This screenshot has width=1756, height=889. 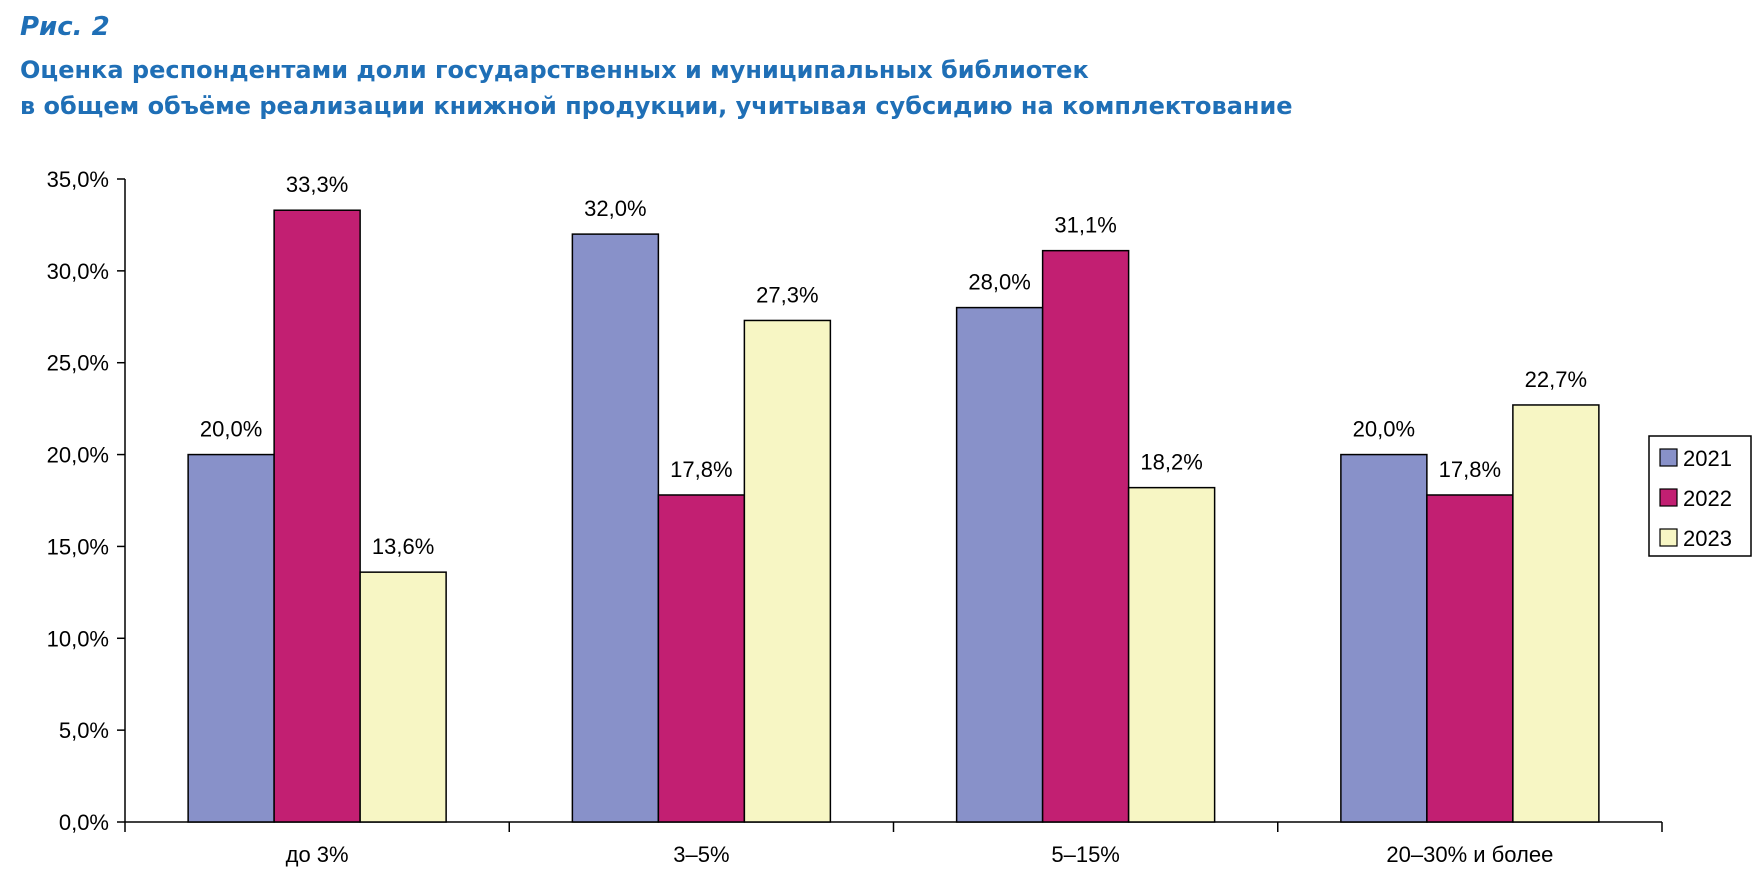 What do you see at coordinates (1085, 225) in the screenshot?
I see `data-label: 31,1%` at bounding box center [1085, 225].